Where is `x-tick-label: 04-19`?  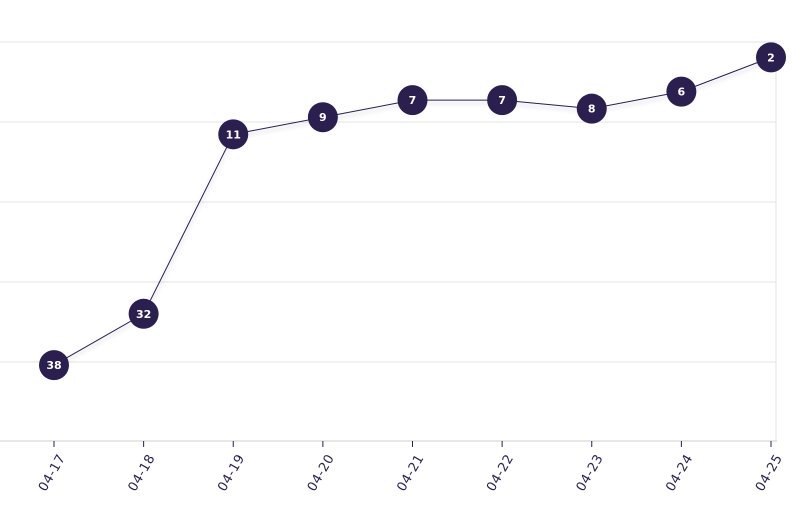
x-tick-label: 04-19 is located at coordinates (231, 473).